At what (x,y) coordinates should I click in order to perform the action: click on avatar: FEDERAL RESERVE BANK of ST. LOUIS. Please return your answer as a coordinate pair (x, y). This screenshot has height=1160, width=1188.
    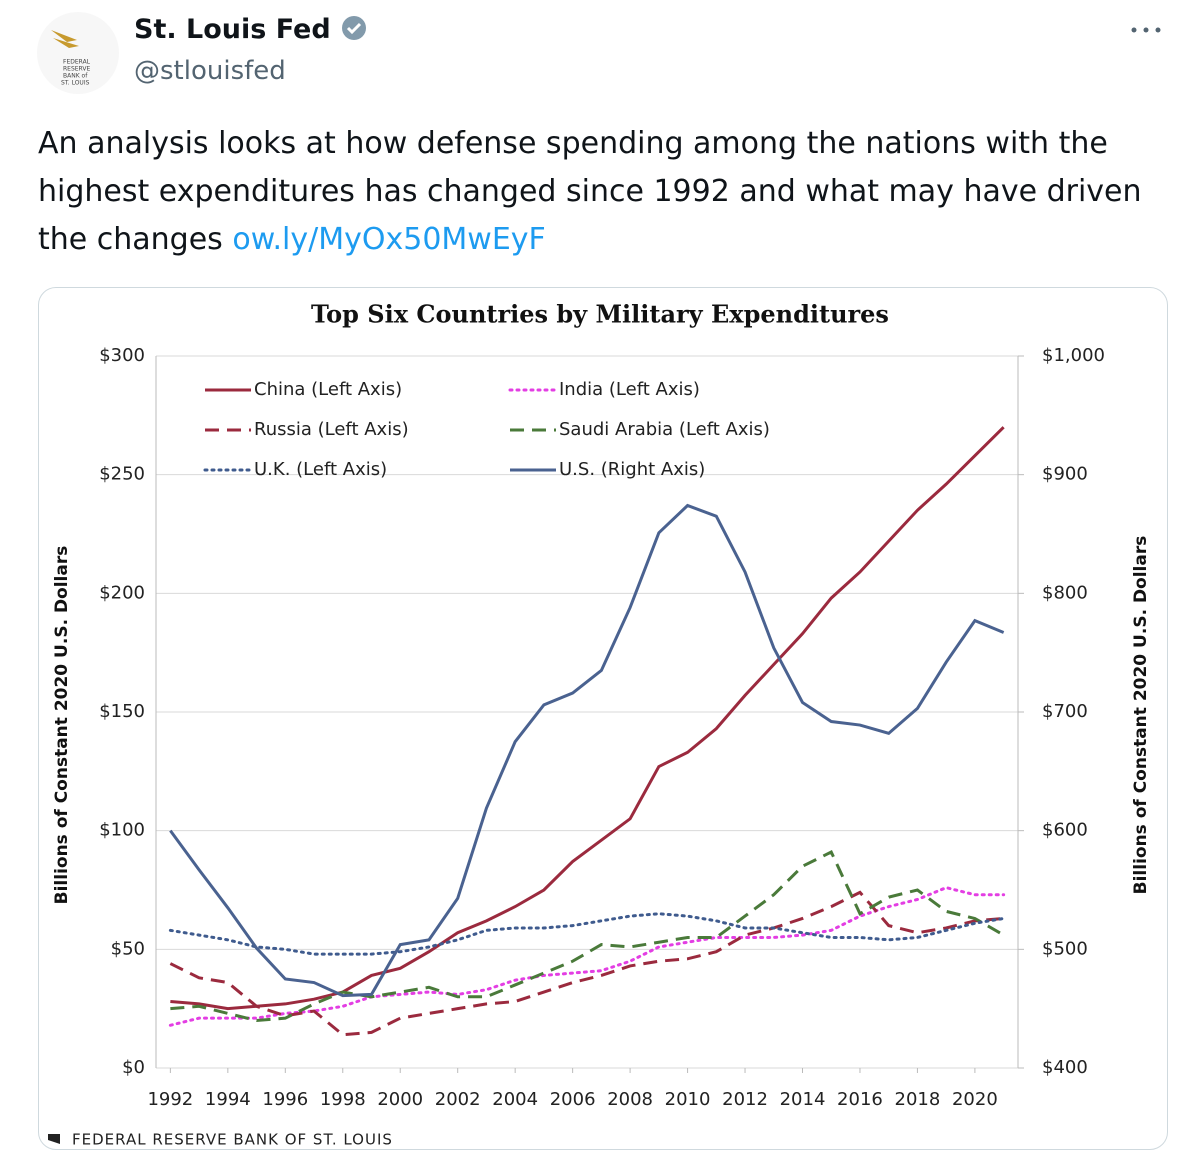
    Looking at the image, I should click on (78, 53).